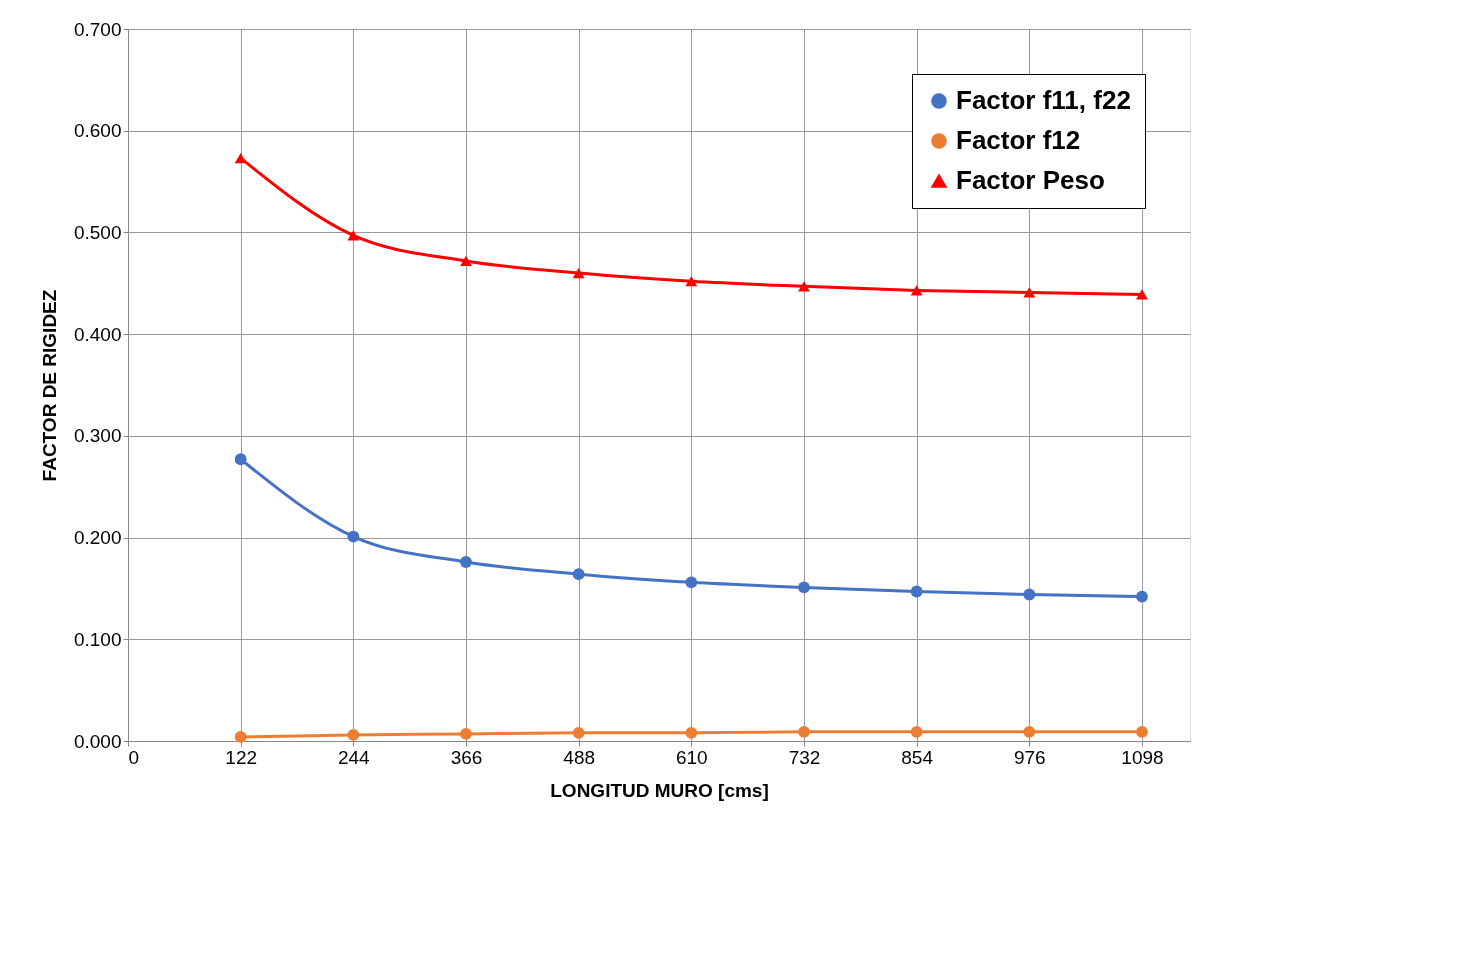 This screenshot has height=970, width=1457. What do you see at coordinates (1142, 757) in the screenshot?
I see `x-tick-label: 1098` at bounding box center [1142, 757].